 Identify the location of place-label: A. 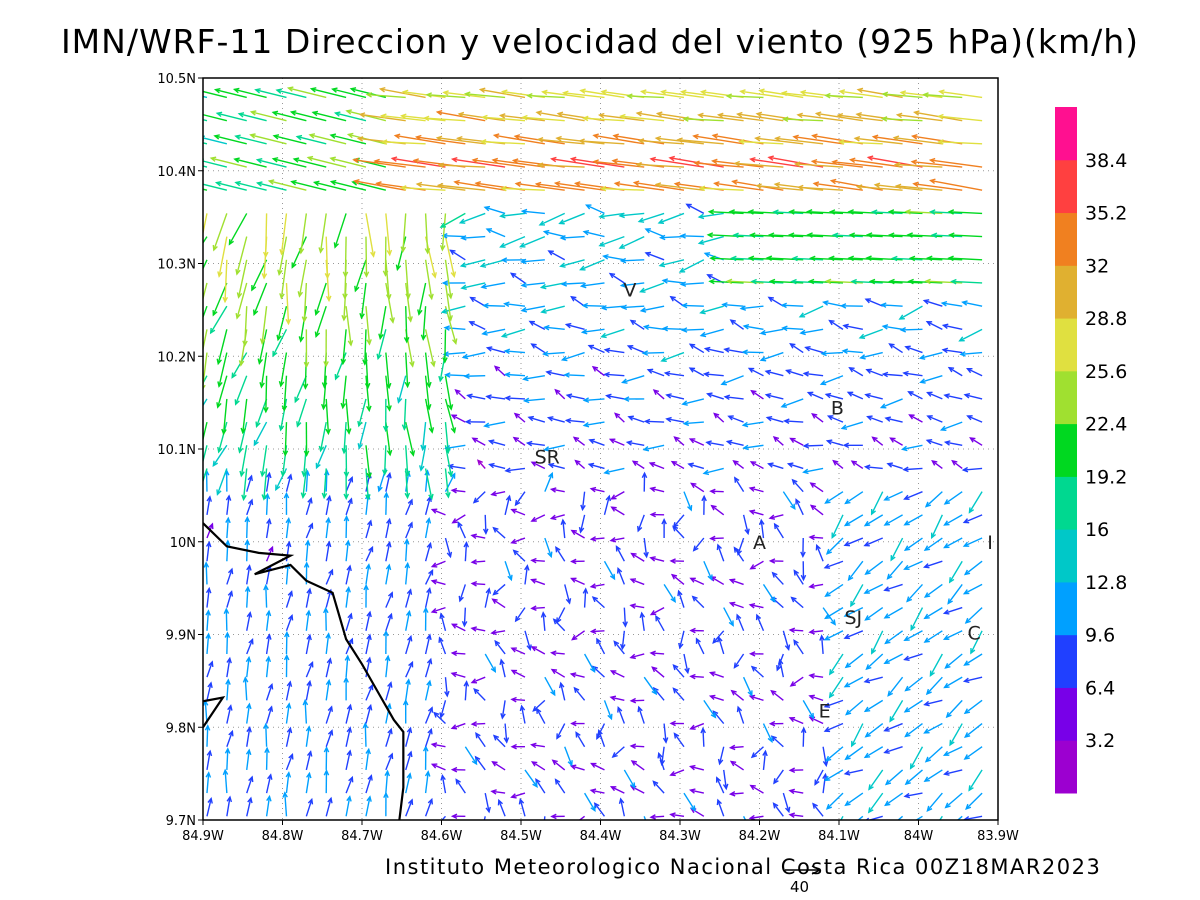
(759, 543).